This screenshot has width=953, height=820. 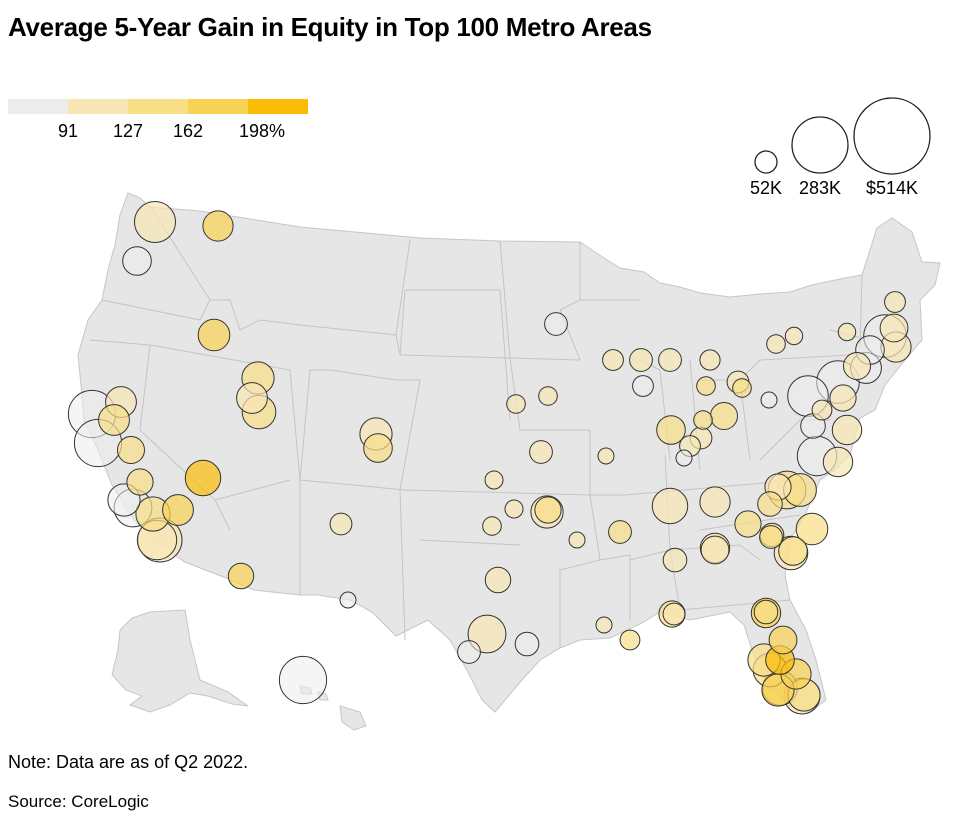 I want to click on metro-bubble-chattanooga, so click(x=715, y=502).